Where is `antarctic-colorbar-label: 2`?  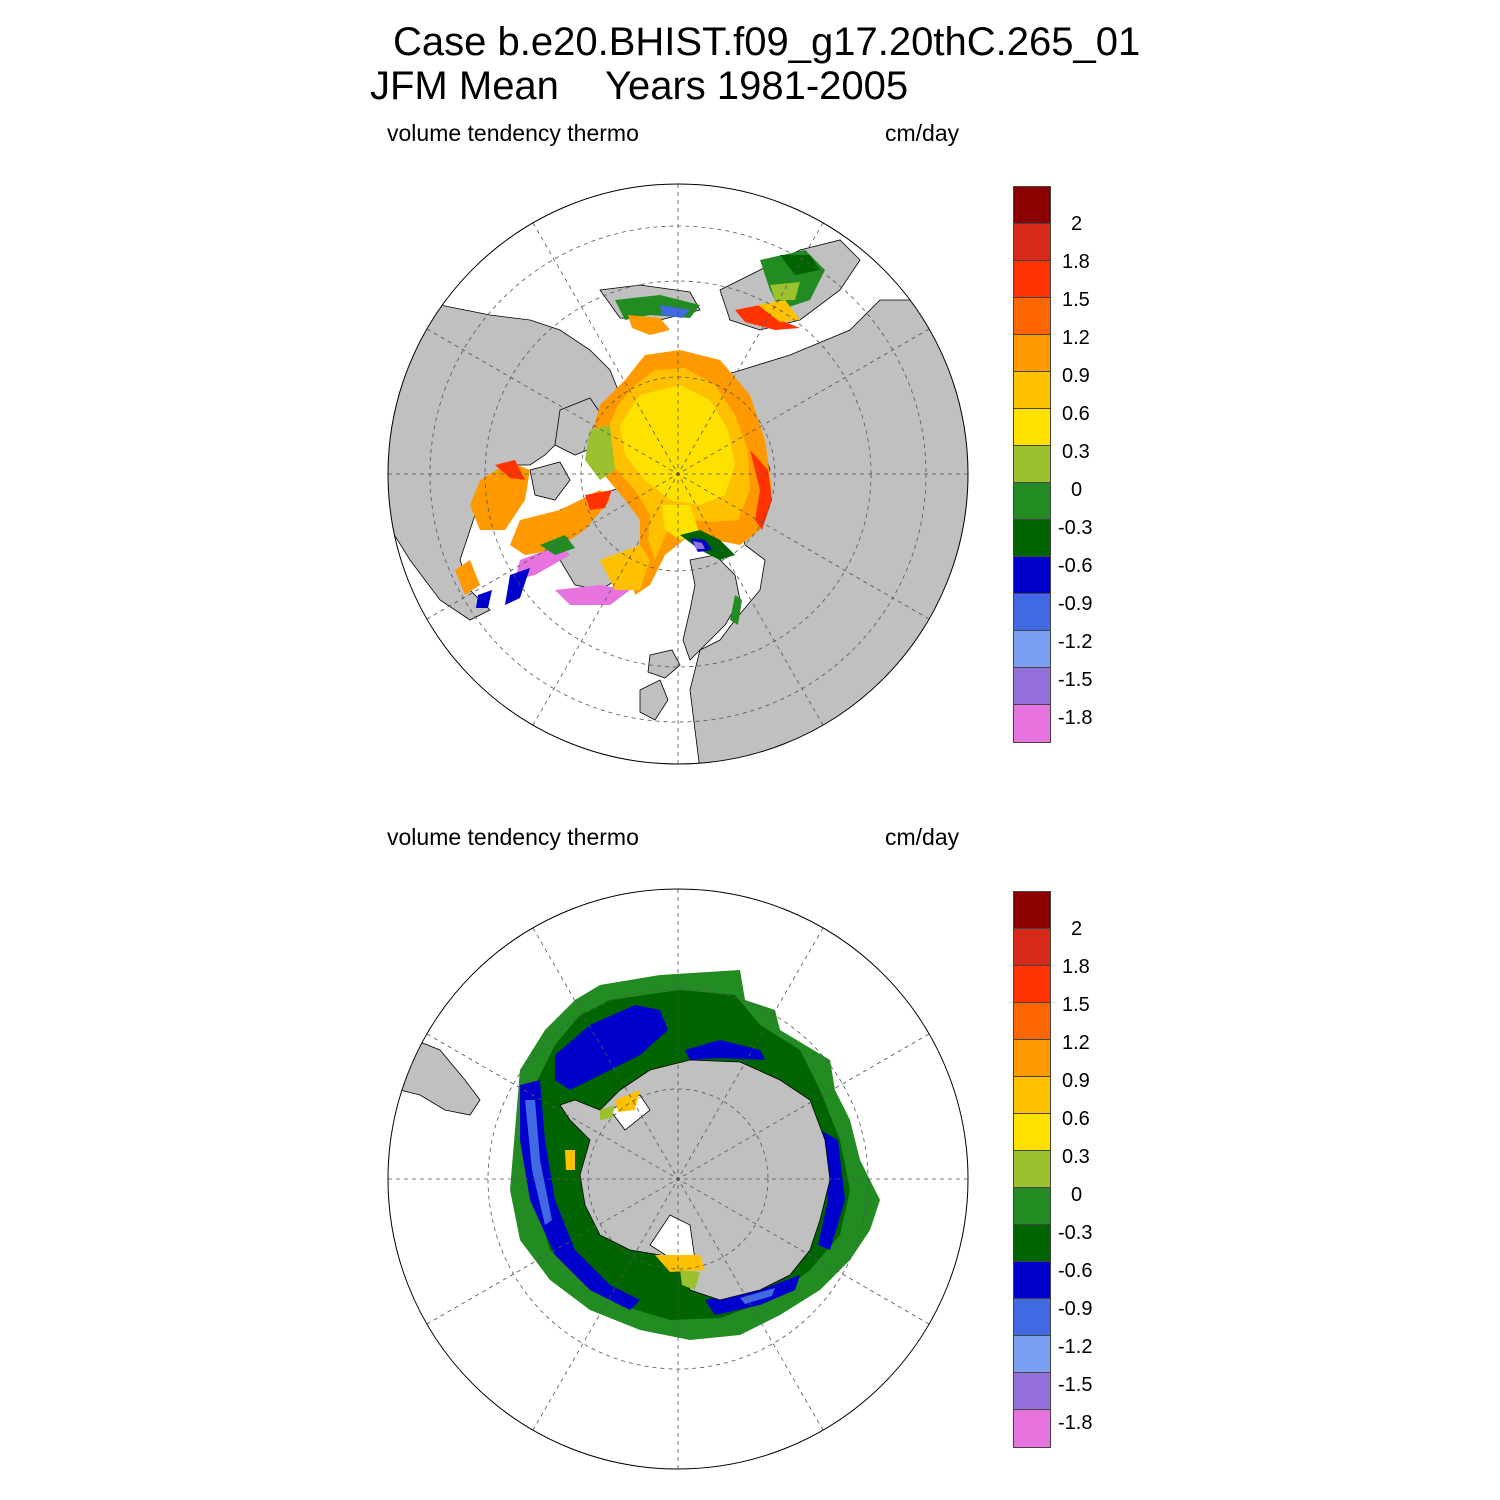 antarctic-colorbar-label: 2 is located at coordinates (1077, 929).